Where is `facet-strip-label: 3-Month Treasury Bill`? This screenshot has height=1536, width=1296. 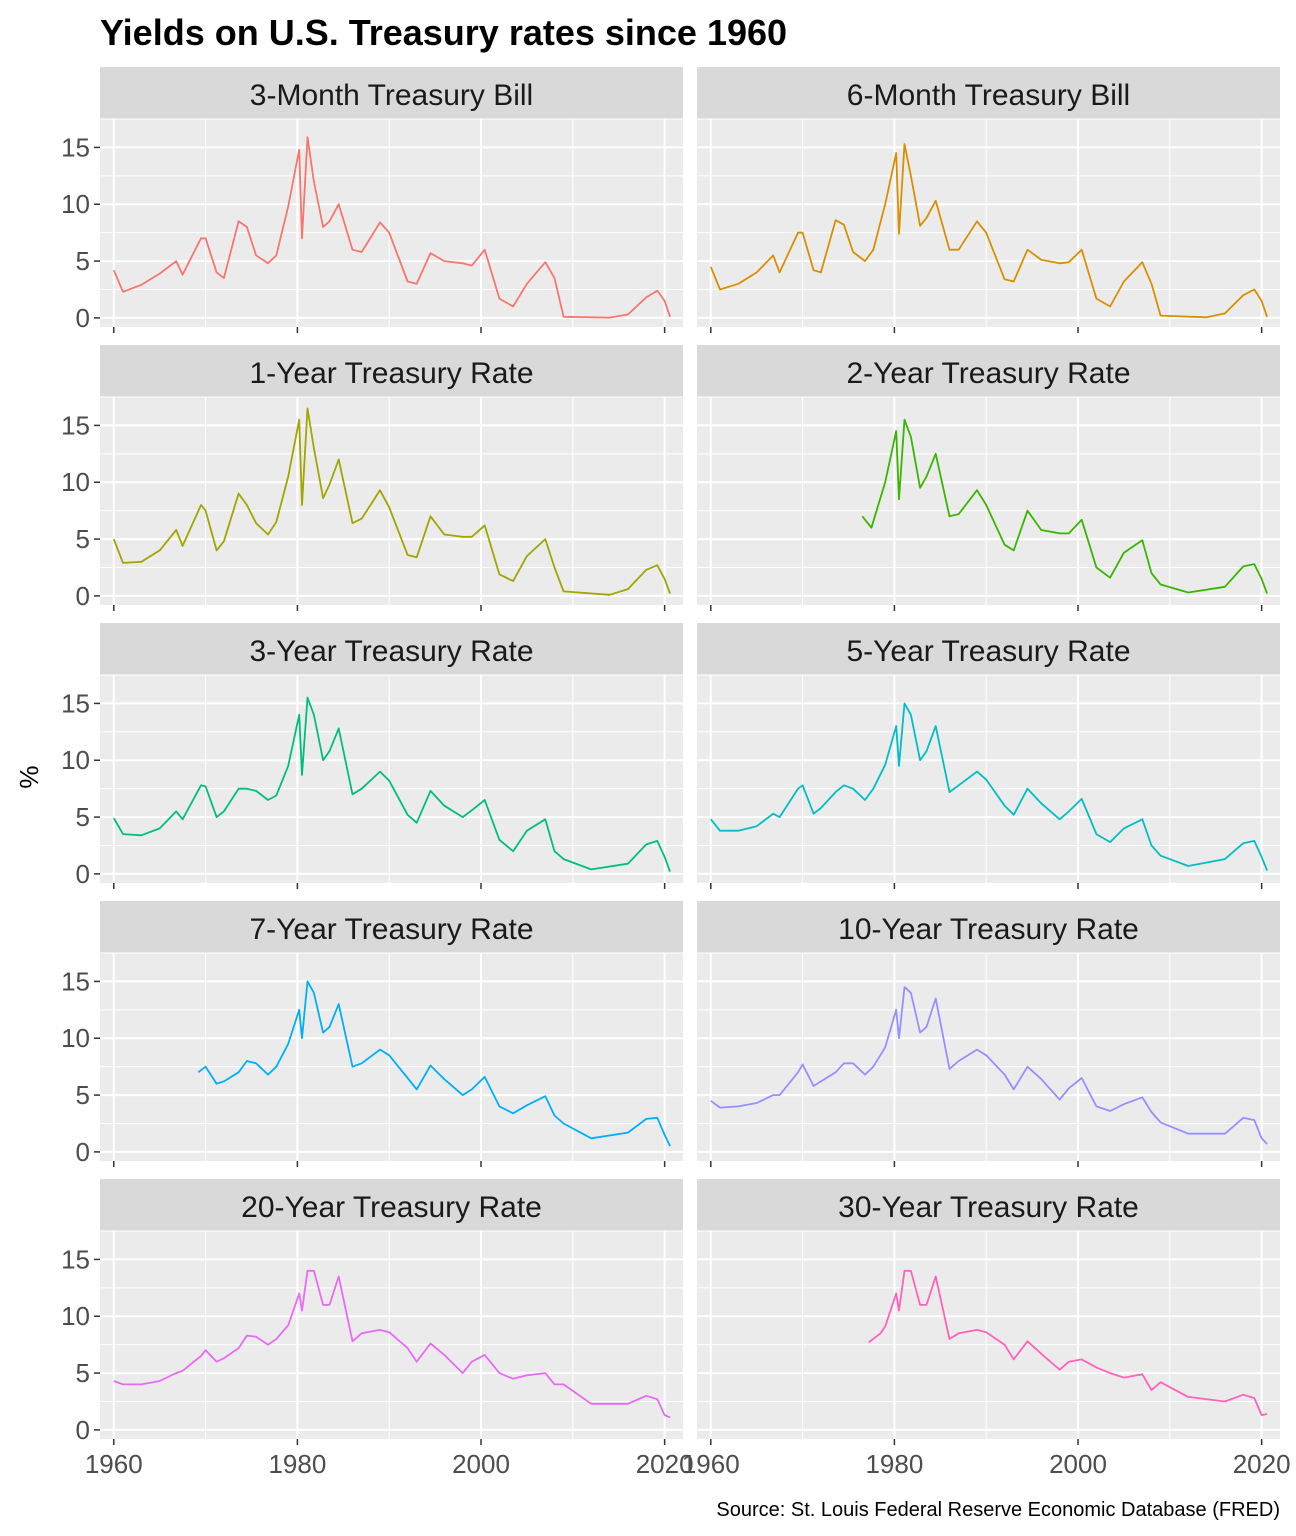 facet-strip-label: 3-Month Treasury Bill is located at coordinates (391, 95).